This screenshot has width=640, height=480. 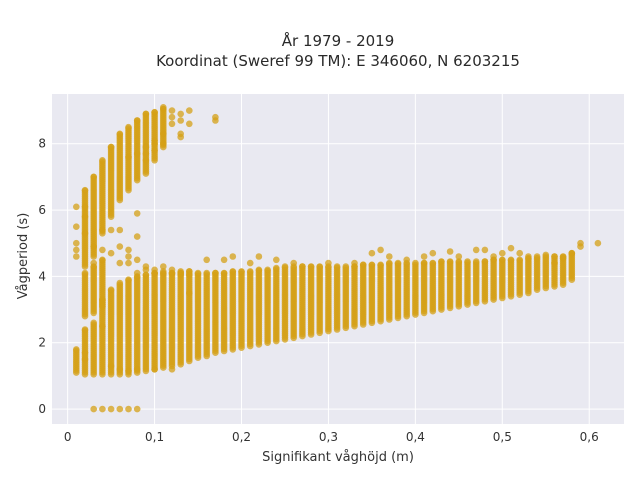 What do you see at coordinates (415, 437) in the screenshot?
I see `x-tick-label: 0,4` at bounding box center [415, 437].